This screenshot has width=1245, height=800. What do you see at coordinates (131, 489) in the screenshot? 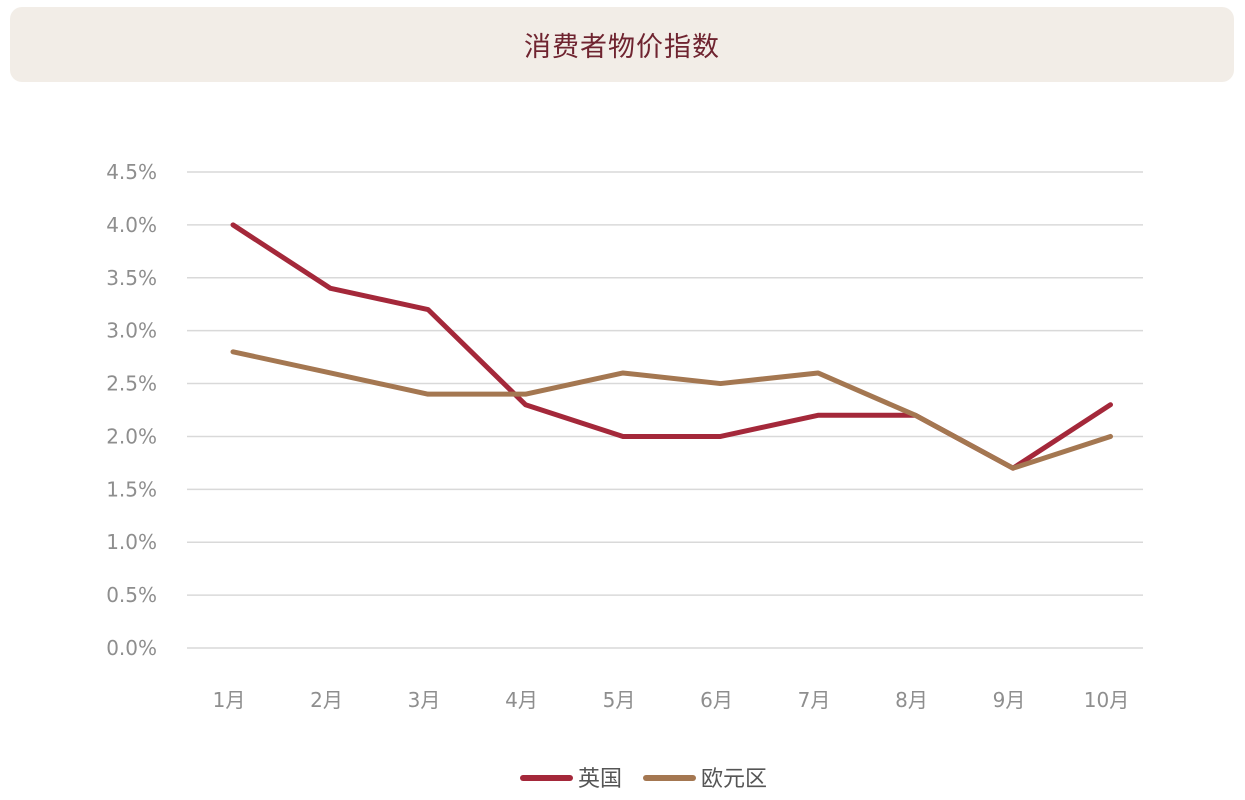
I see `y-tick-label: 1.5%` at bounding box center [131, 489].